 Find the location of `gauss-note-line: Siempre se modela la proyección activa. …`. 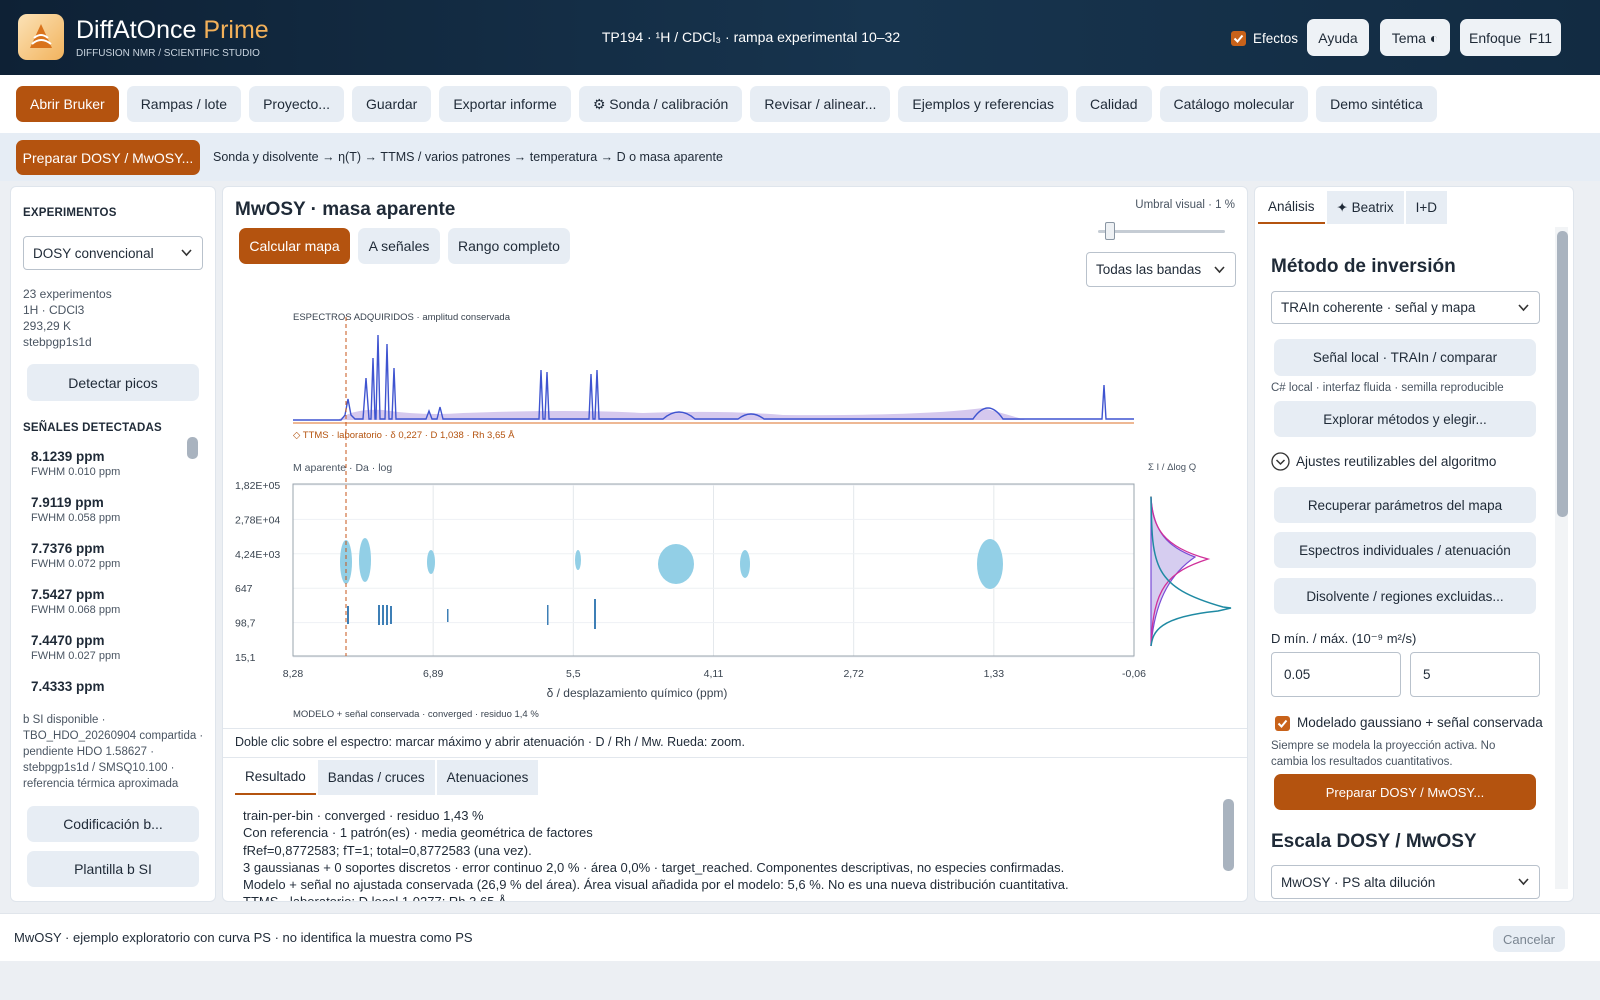

gauss-note-line: Siempre se modela la proyección activa. … is located at coordinates (1383, 746).